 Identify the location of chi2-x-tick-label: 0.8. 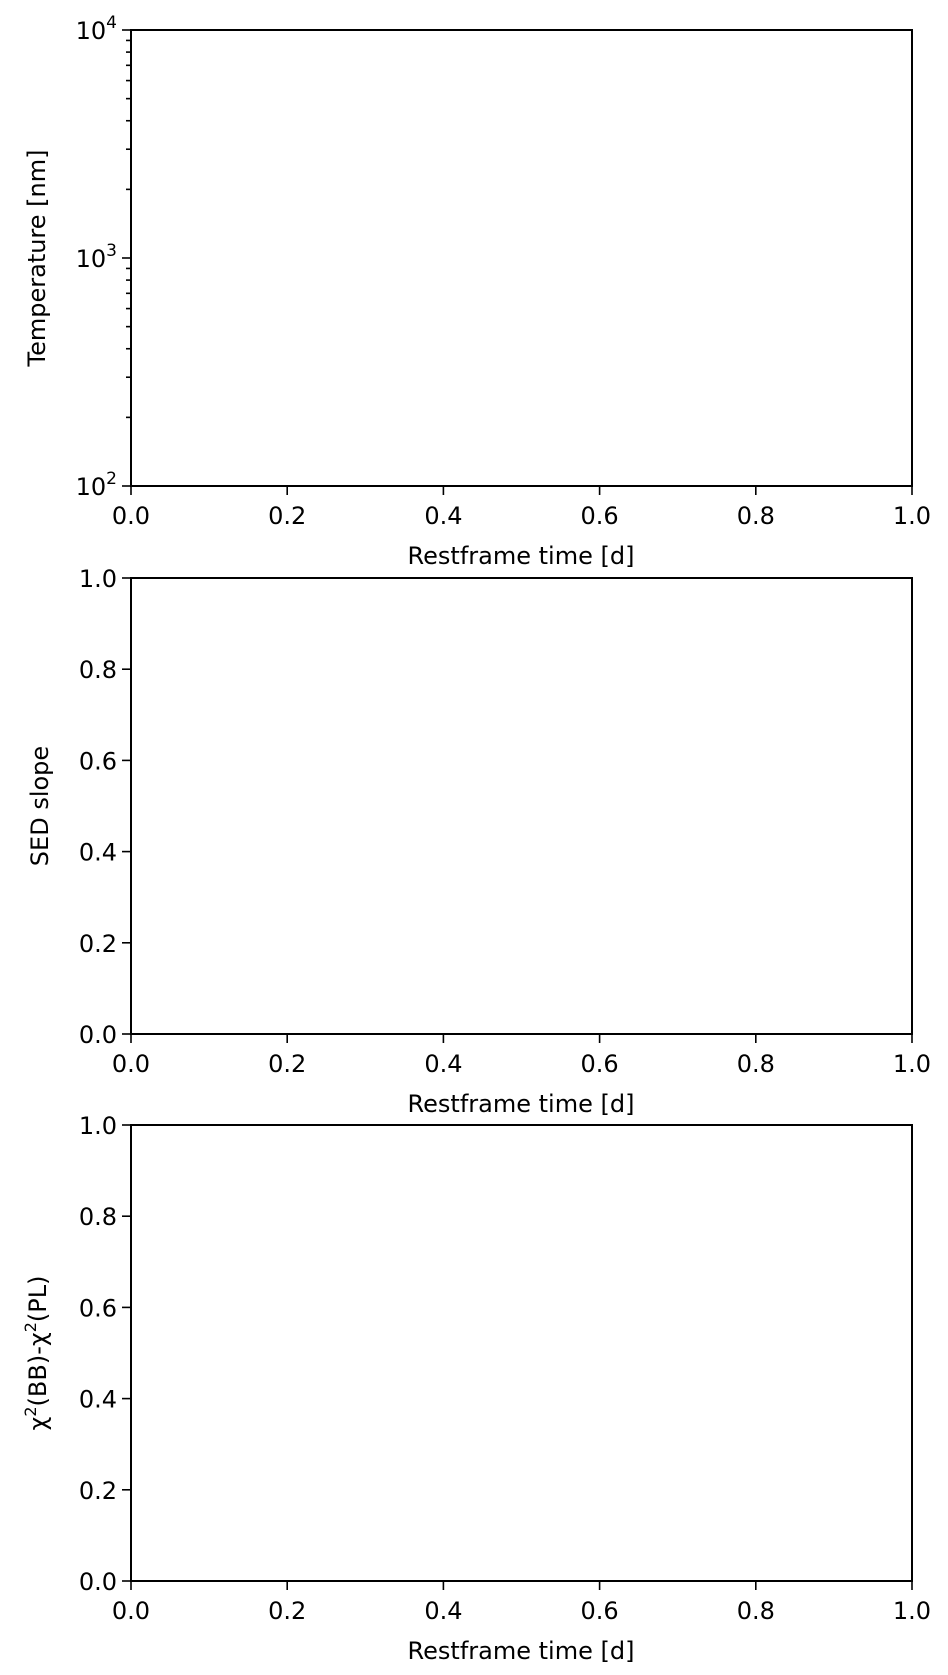
(756, 1611).